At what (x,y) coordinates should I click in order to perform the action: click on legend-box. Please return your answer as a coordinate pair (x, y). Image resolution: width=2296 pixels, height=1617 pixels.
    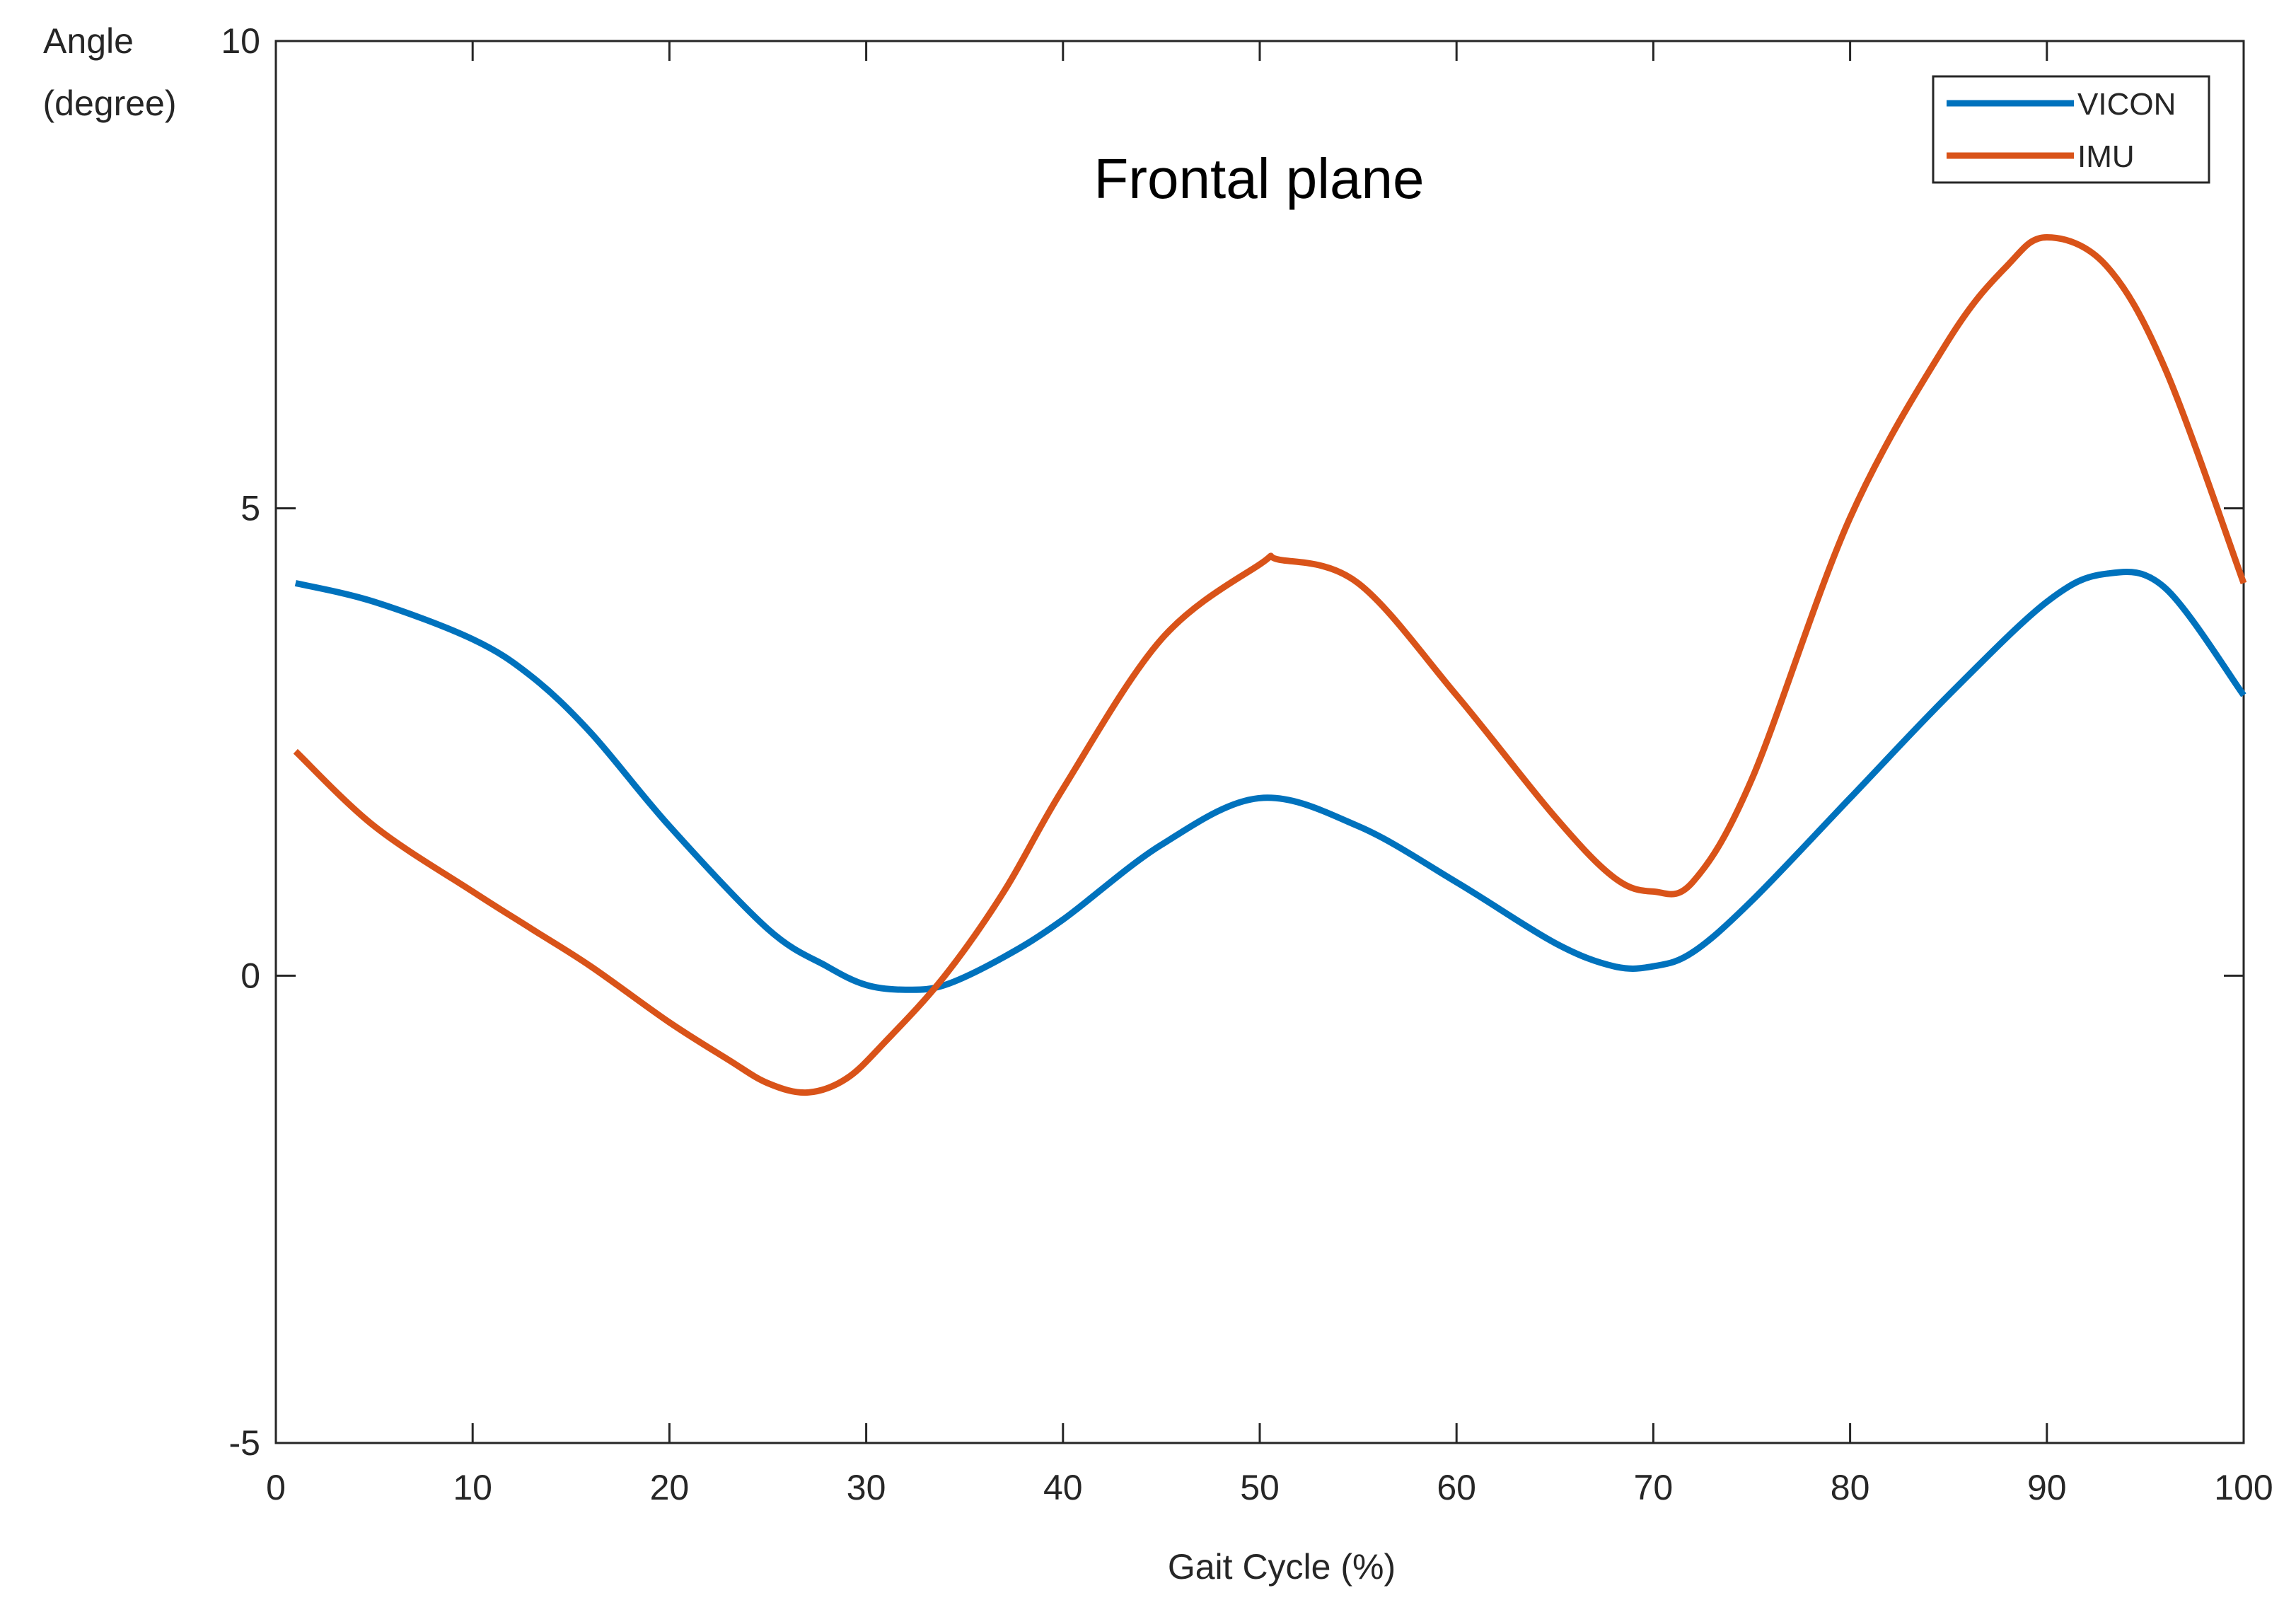
    Looking at the image, I should click on (2071, 129).